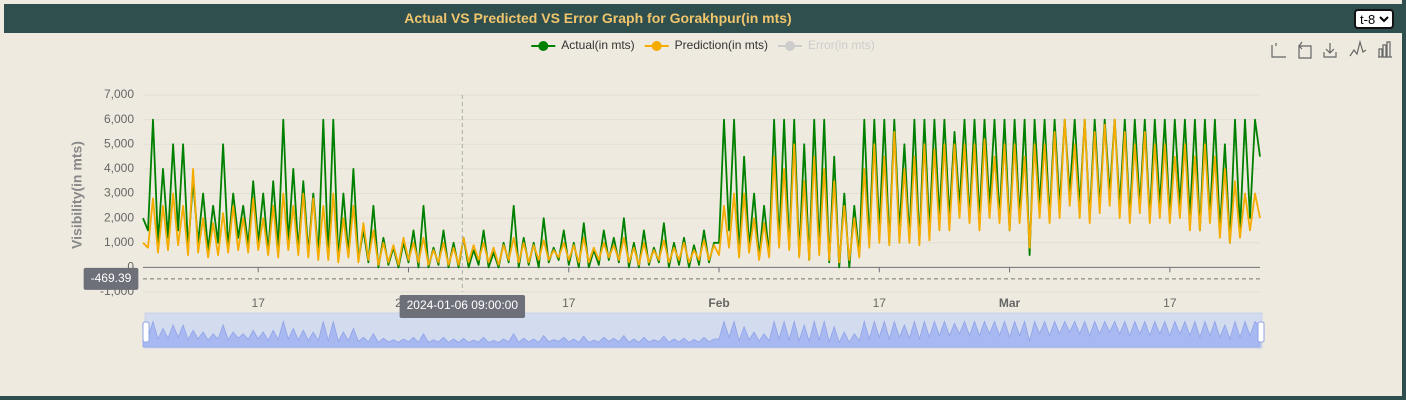 Image resolution: width=1406 pixels, height=400 pixels. What do you see at coordinates (119, 119) in the screenshot?
I see `y-tick-label: 6,000` at bounding box center [119, 119].